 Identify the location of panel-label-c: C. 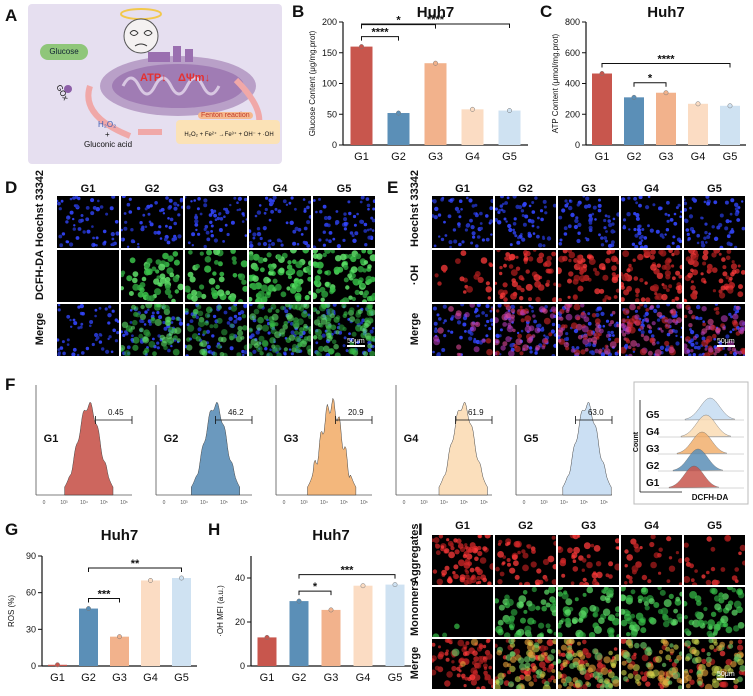
(546, 11).